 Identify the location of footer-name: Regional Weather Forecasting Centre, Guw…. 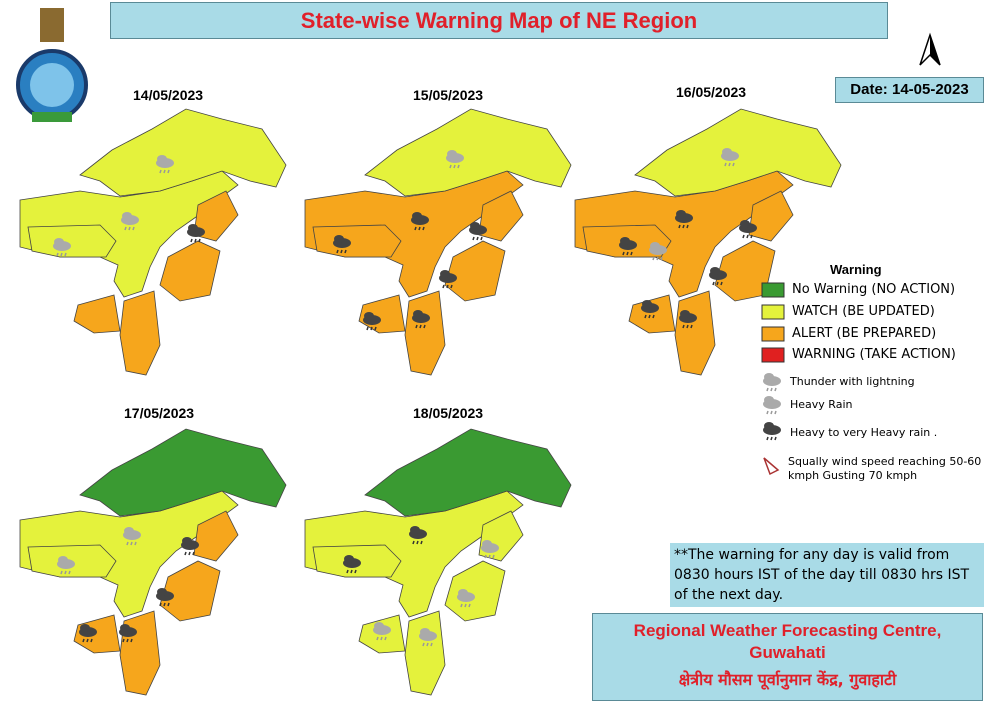
(787, 641).